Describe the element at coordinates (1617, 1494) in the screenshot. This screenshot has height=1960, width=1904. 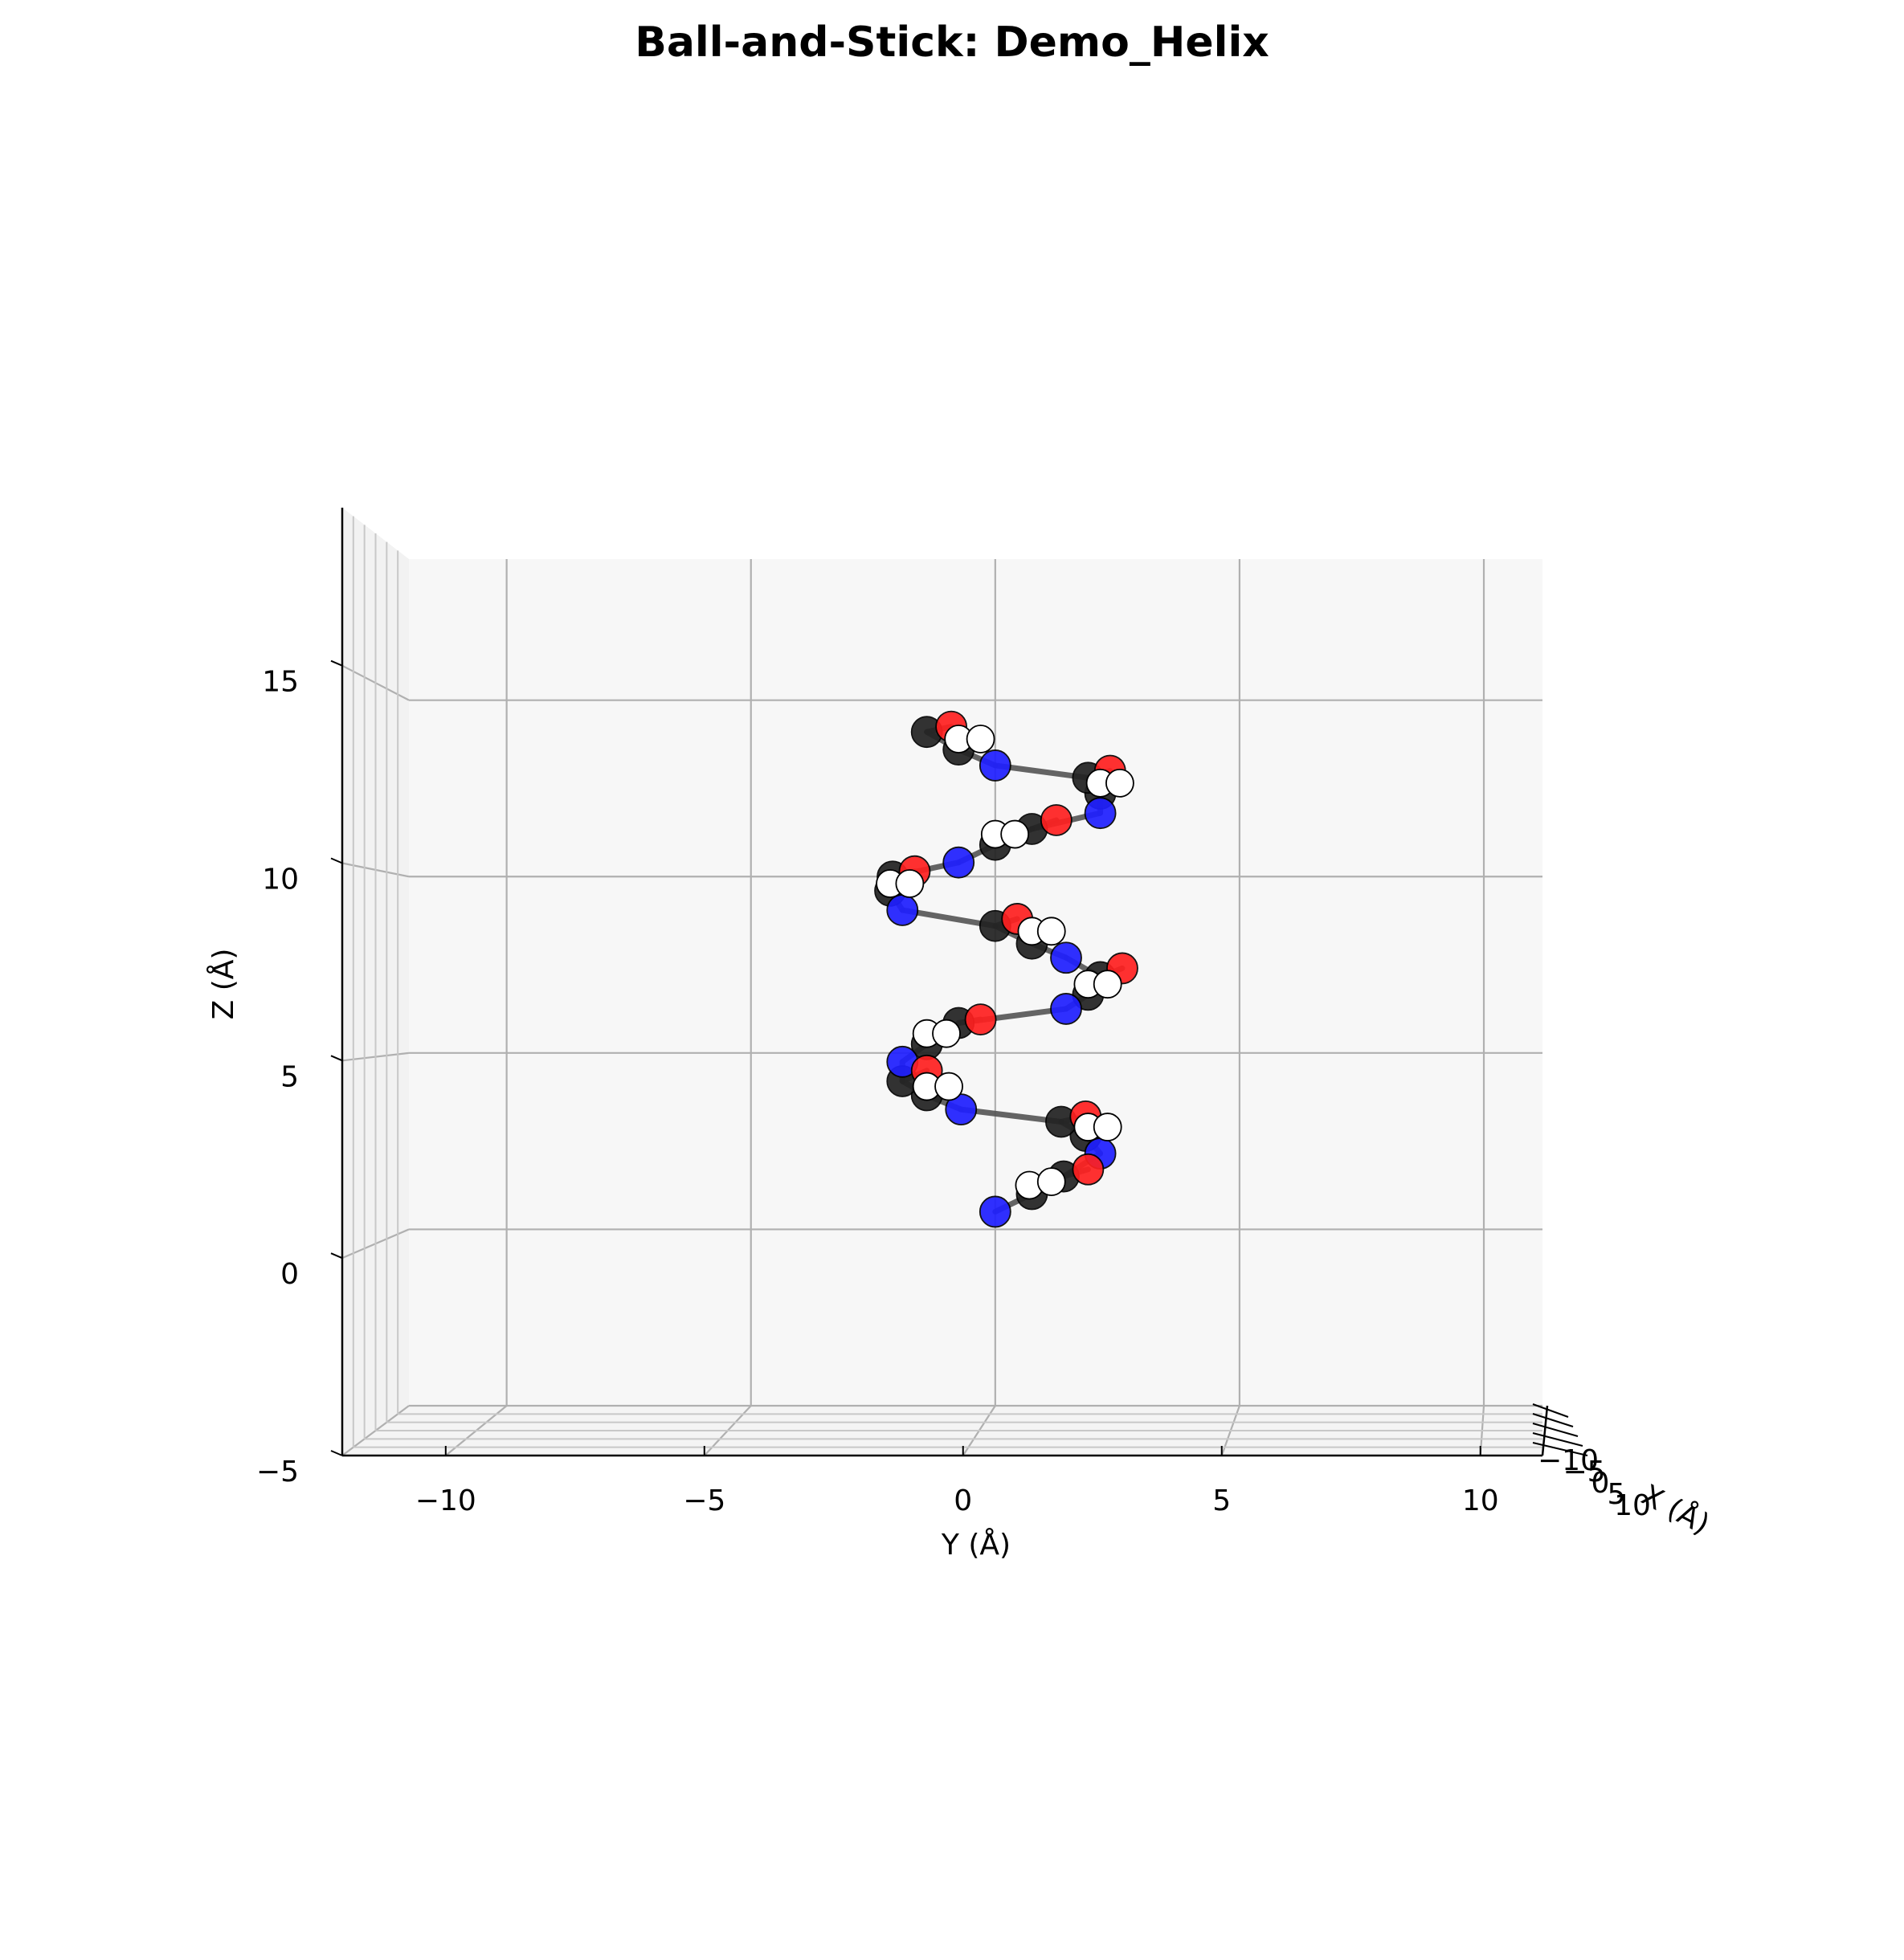
I see `depth-tick-label-3: 5` at that location.